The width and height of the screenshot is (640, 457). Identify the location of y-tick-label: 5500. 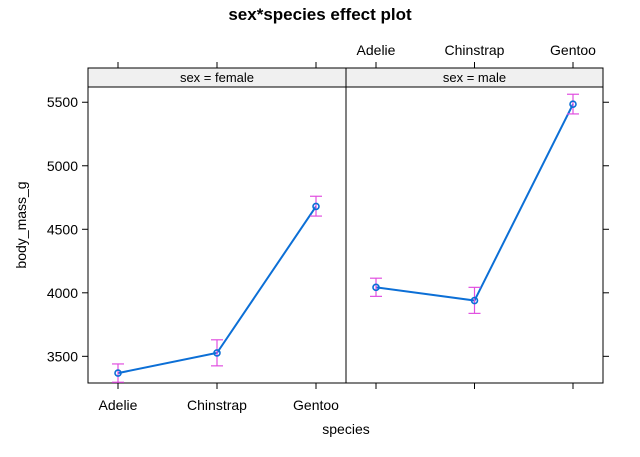
(62, 102).